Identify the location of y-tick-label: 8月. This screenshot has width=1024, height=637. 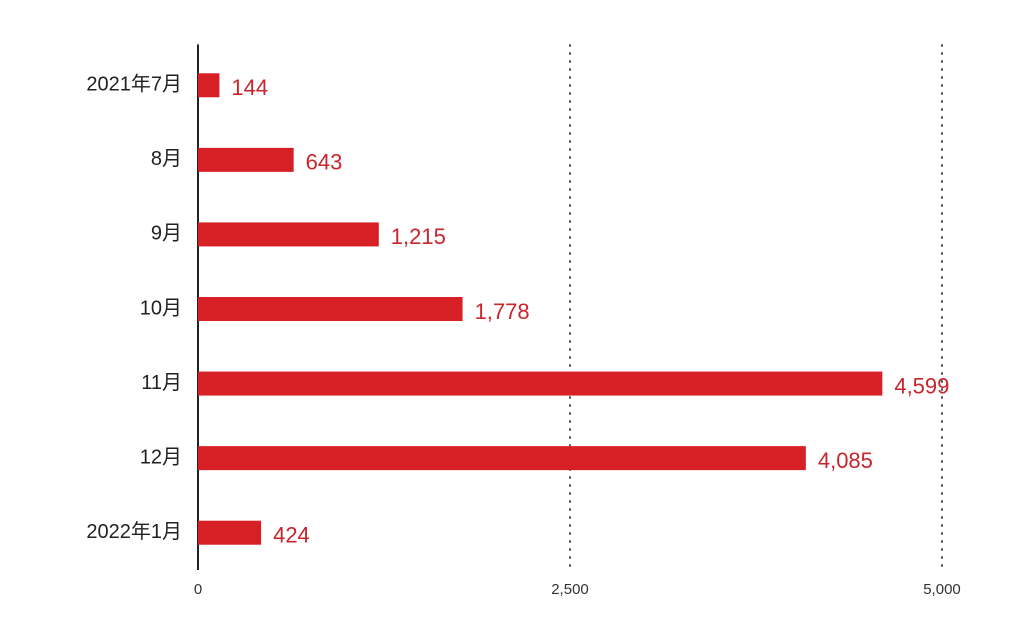
(166, 159).